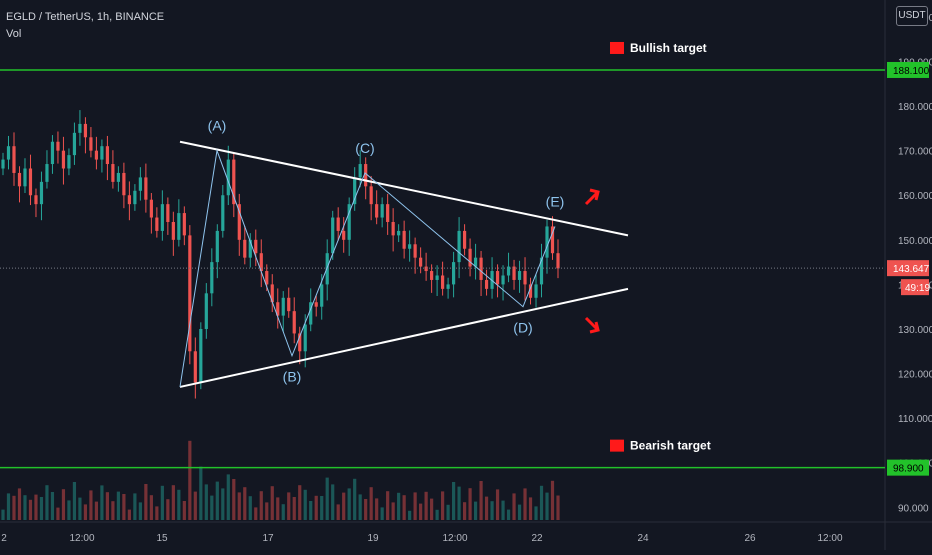  Describe the element at coordinates (522, 328) in the screenshot. I see `wave-label: (D)` at that location.